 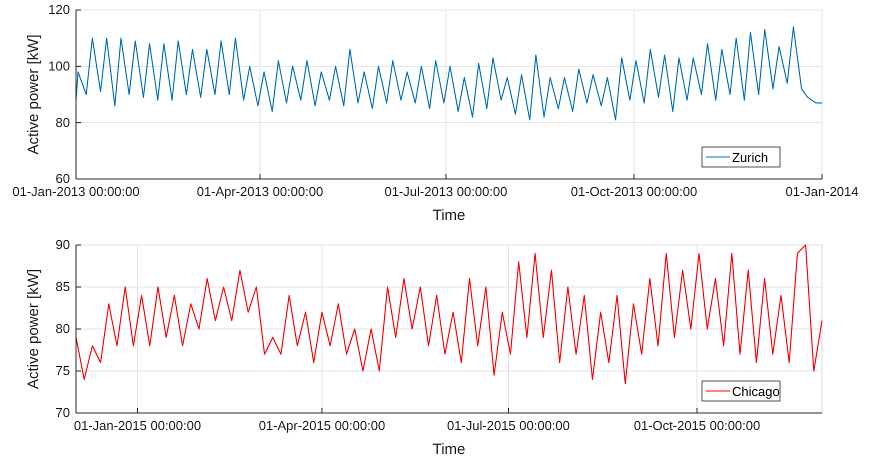 I want to click on legend-label: Zurich, so click(x=750, y=157).